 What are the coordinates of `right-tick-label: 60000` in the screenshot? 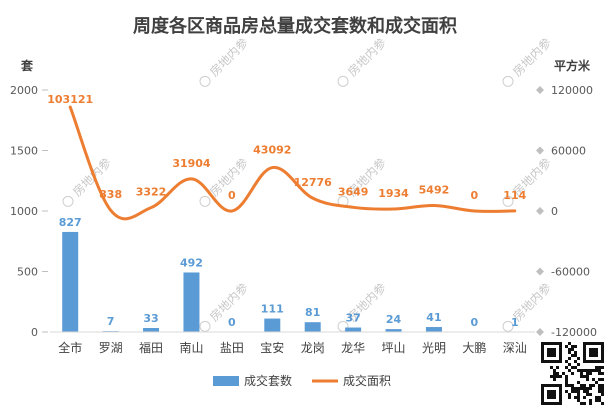 It's located at (568, 151).